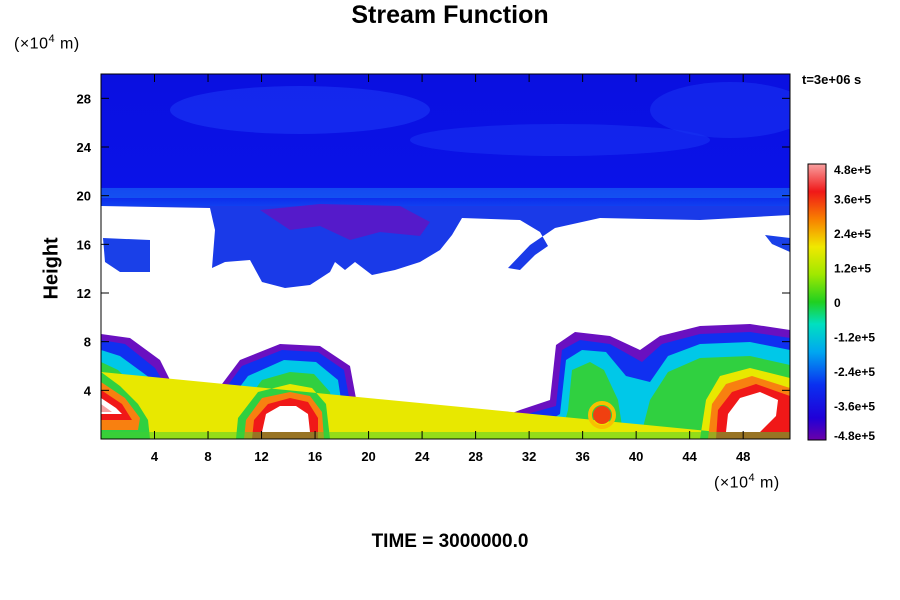 This screenshot has height=600, width=900. Describe the element at coordinates (84, 244) in the screenshot. I see `y-tick-label: 16` at that location.